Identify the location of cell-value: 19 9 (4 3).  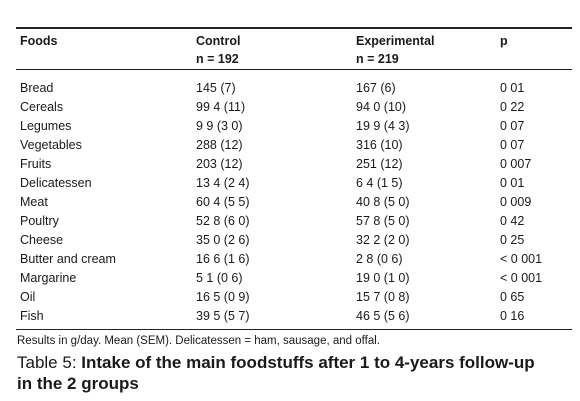
(383, 126).